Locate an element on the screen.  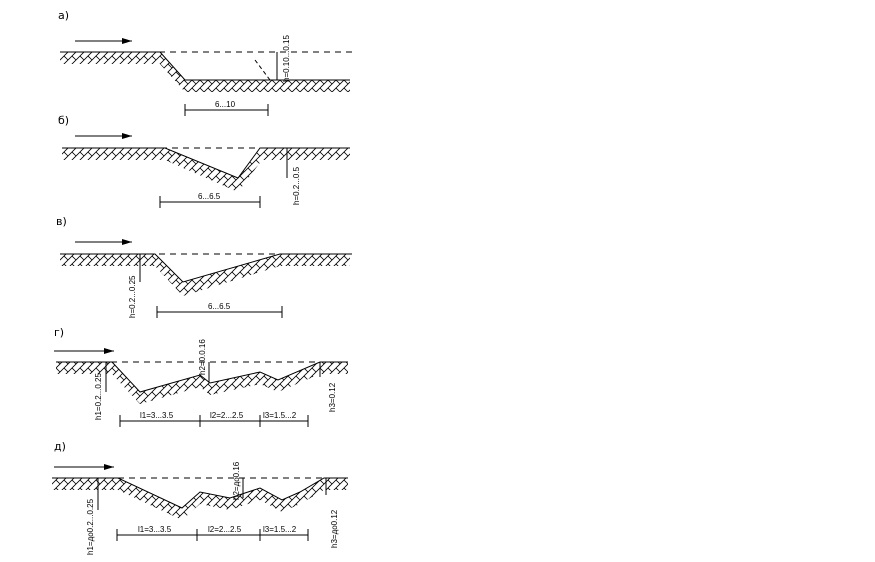
panel-v: в) h=0.2...0.25 6...6.5 is located at coordinates (204, 266).